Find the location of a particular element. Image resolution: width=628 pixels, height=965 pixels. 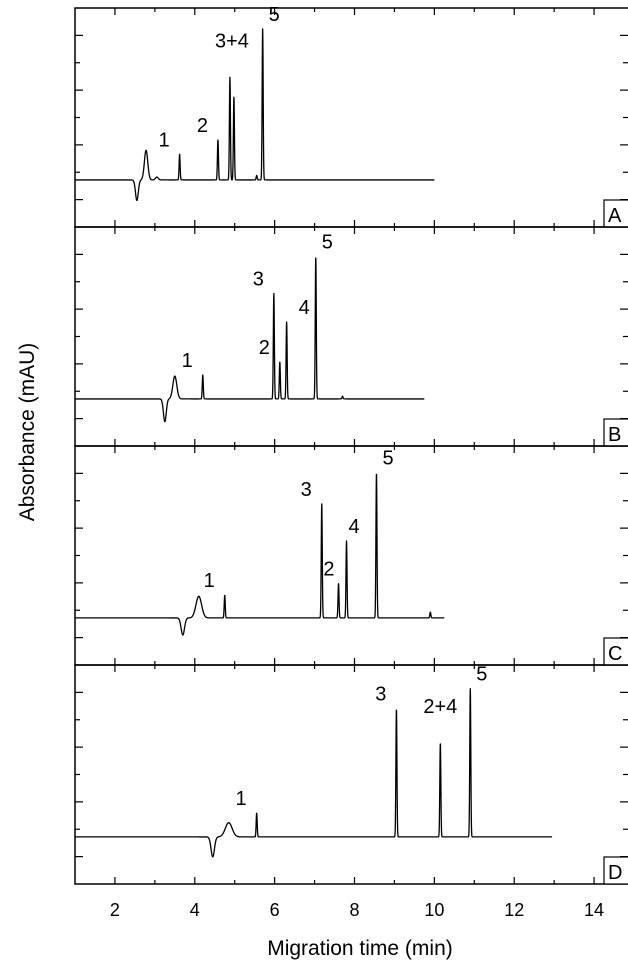

peak-label-C-0: 1 is located at coordinates (209, 581).